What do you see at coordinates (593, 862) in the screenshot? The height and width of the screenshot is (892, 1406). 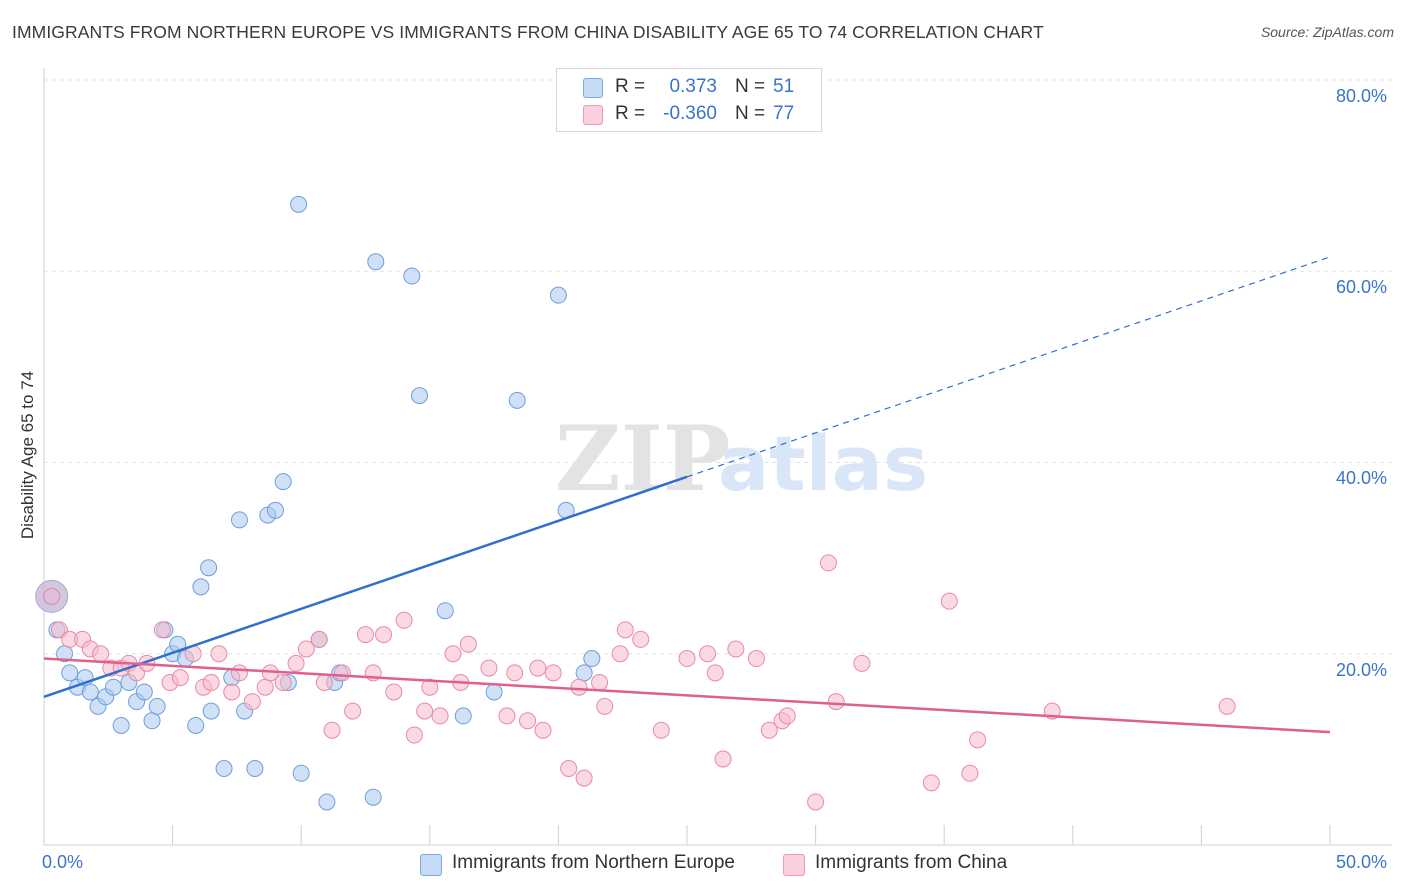 I see `legend-label-northern-europe: Immigrants from Northern Europe` at bounding box center [593, 862].